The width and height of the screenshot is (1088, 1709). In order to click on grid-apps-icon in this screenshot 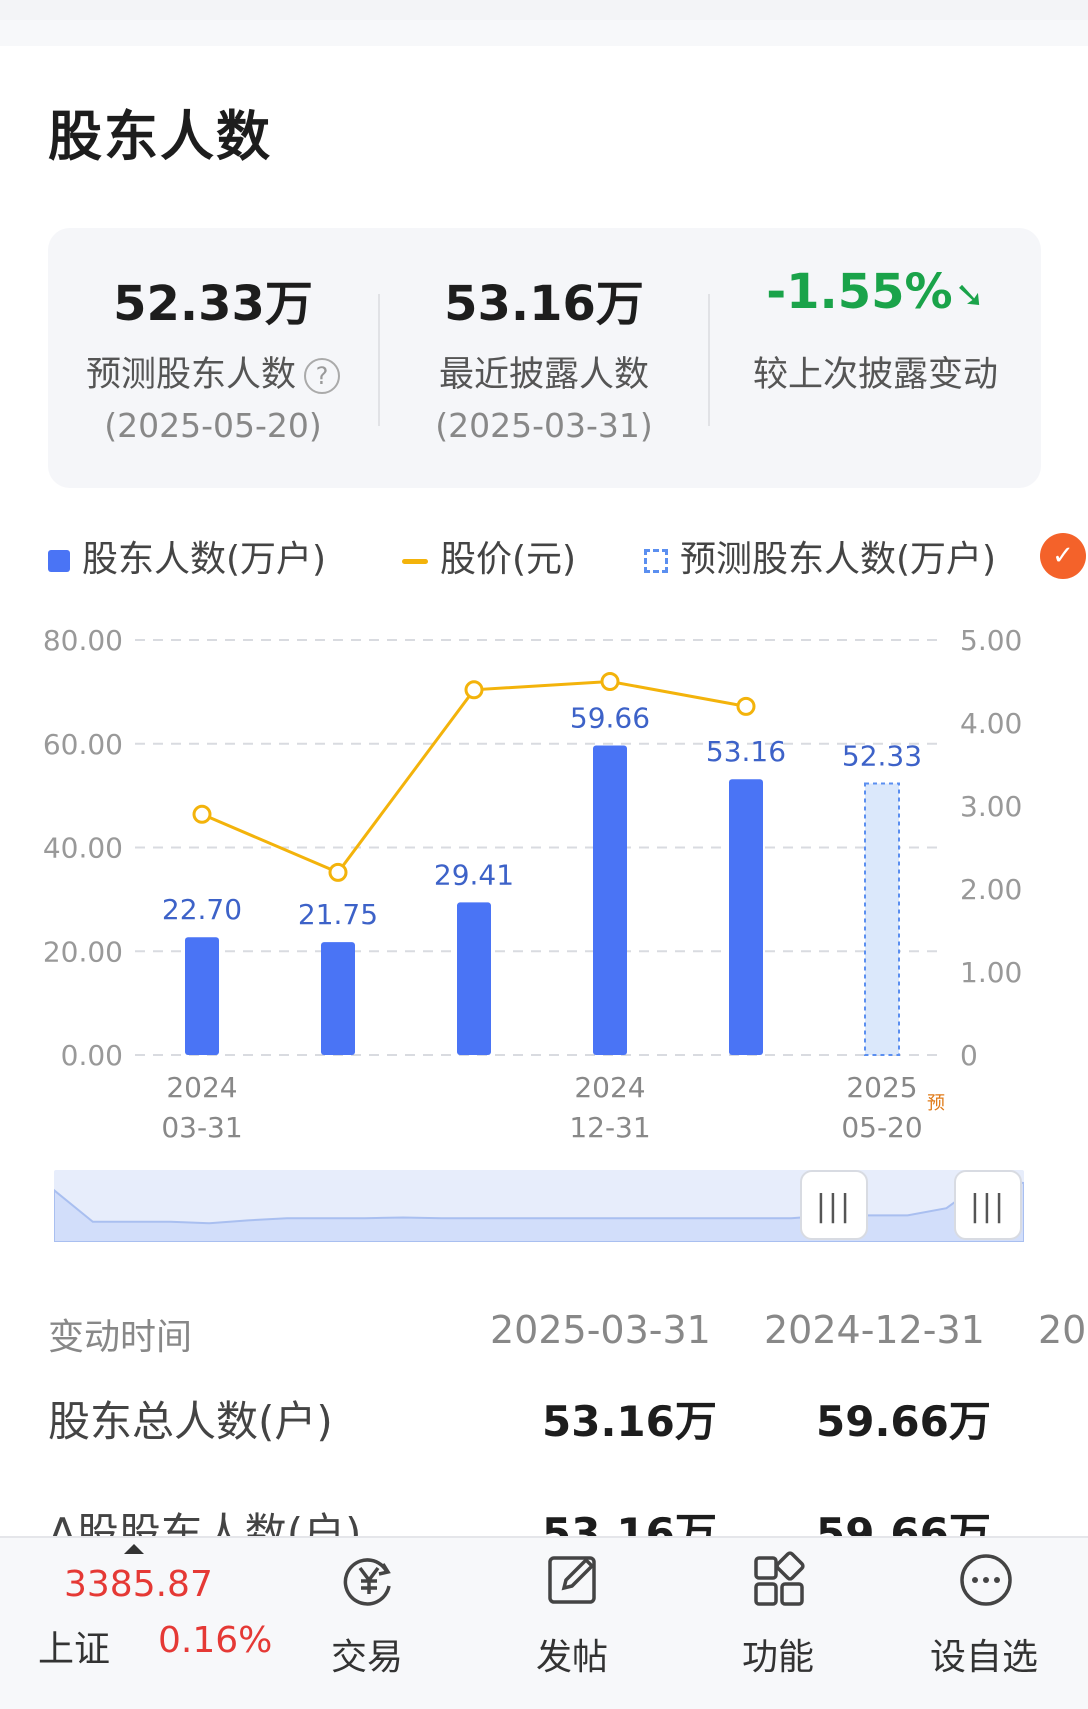, I will do `click(779, 1578)`.